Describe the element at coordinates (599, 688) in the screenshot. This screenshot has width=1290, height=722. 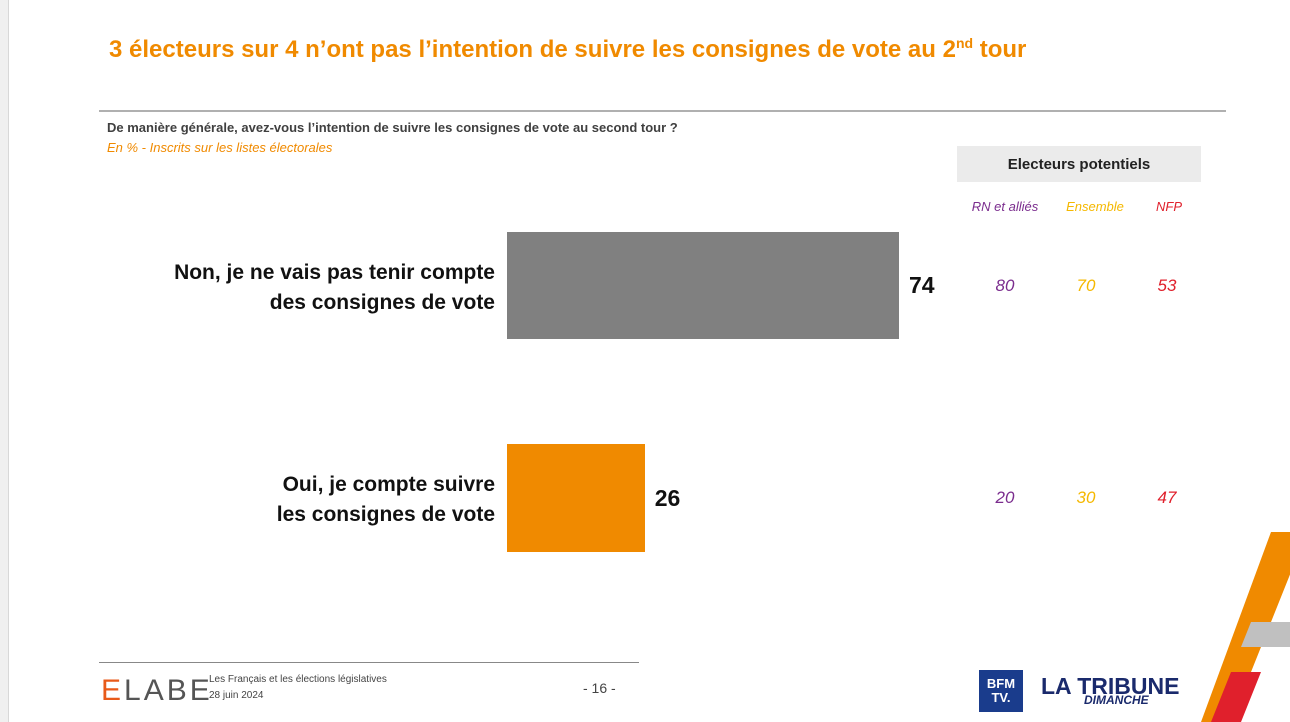
I see `page-number: - 16 -` at that location.